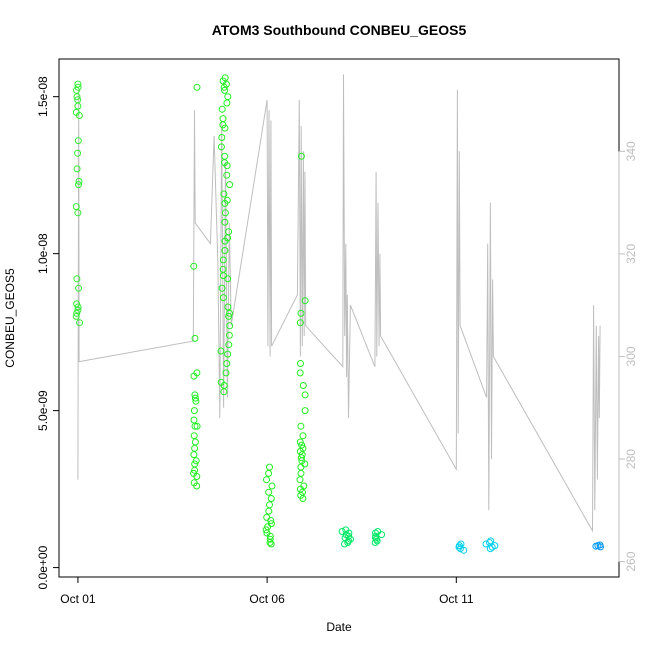 Image resolution: width=650 pixels, height=650 pixels. Describe the element at coordinates (43, 253) in the screenshot. I see `y-tick-label: 1.0e-08` at that location.